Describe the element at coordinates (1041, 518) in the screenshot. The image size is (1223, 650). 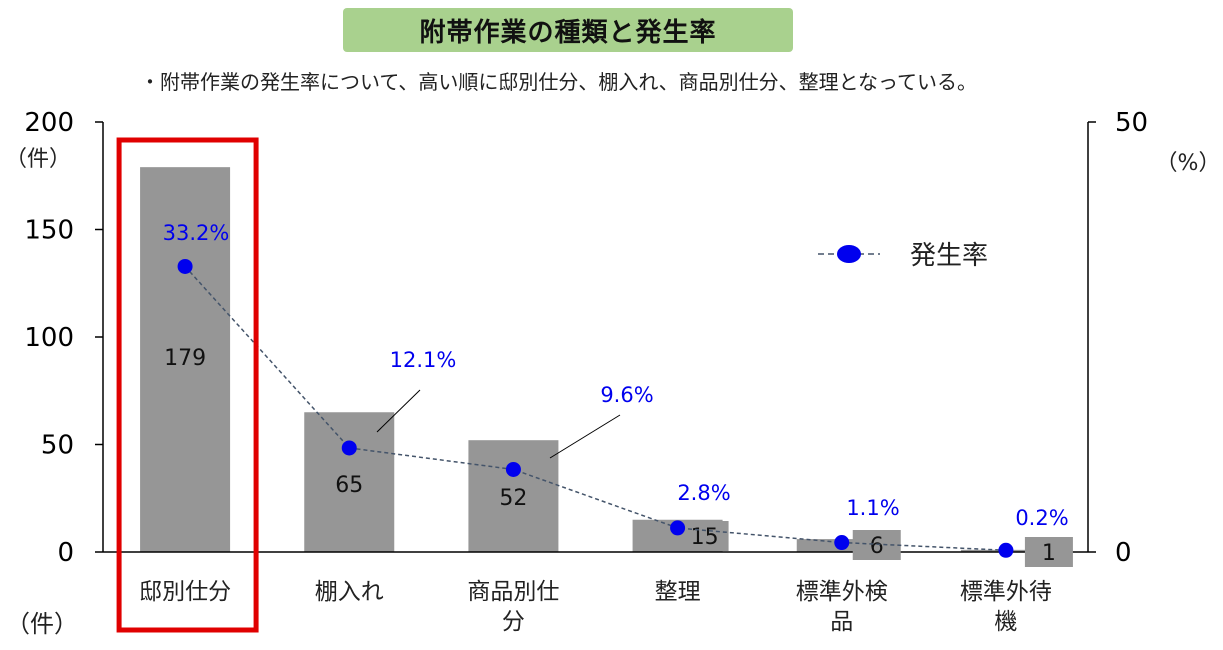
I see `rate-value-label: 0.2%` at that location.